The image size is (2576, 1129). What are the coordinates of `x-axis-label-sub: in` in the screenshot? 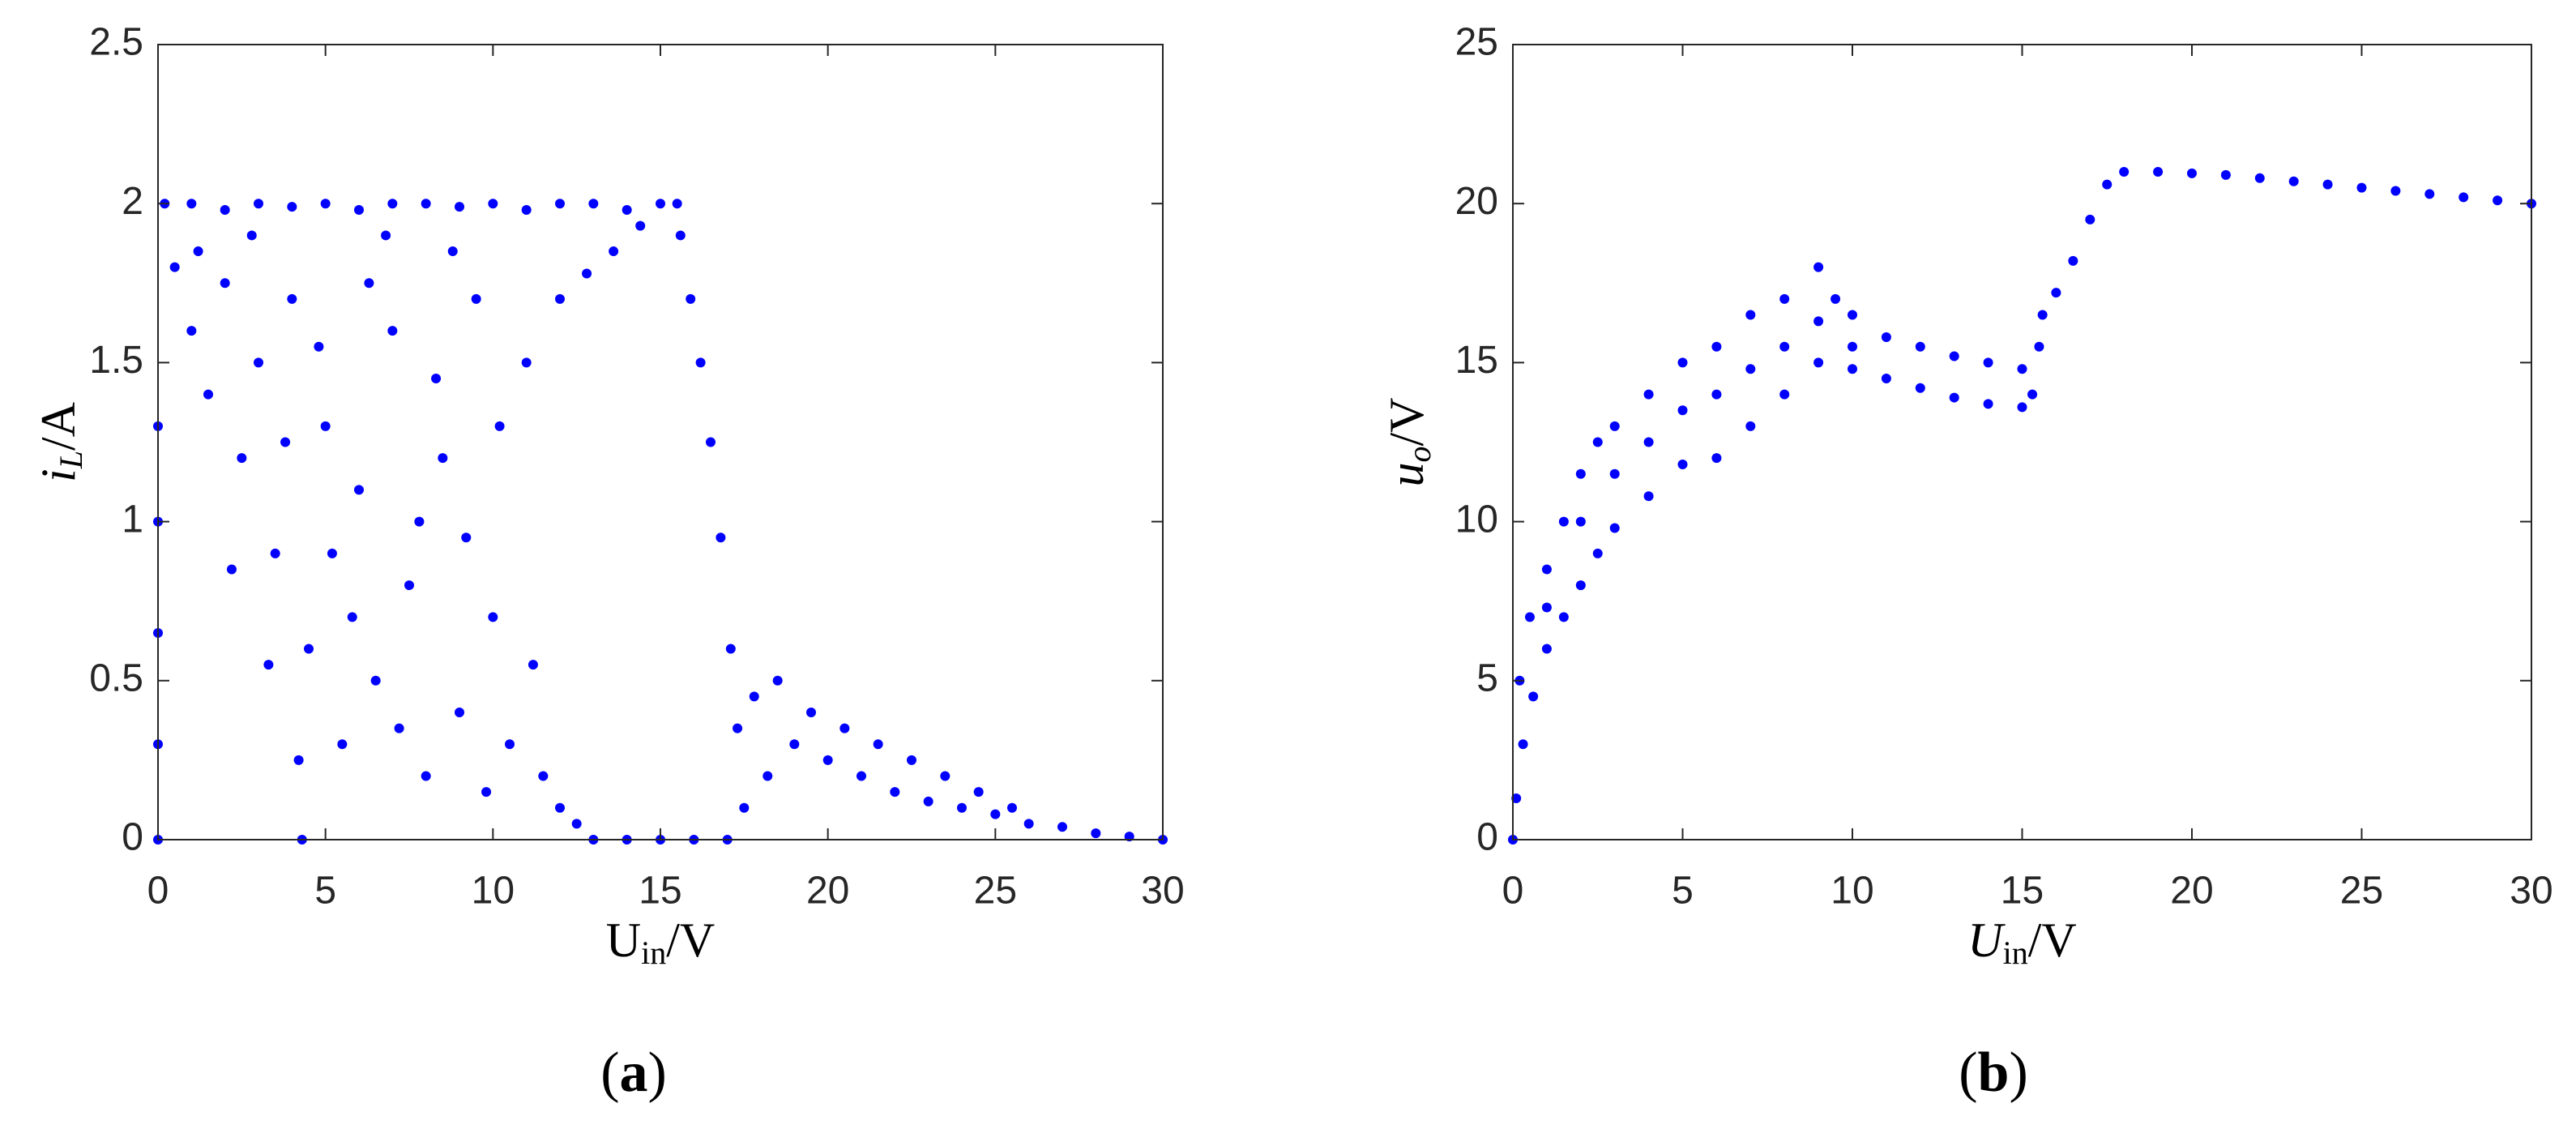 It's located at (2015, 952).